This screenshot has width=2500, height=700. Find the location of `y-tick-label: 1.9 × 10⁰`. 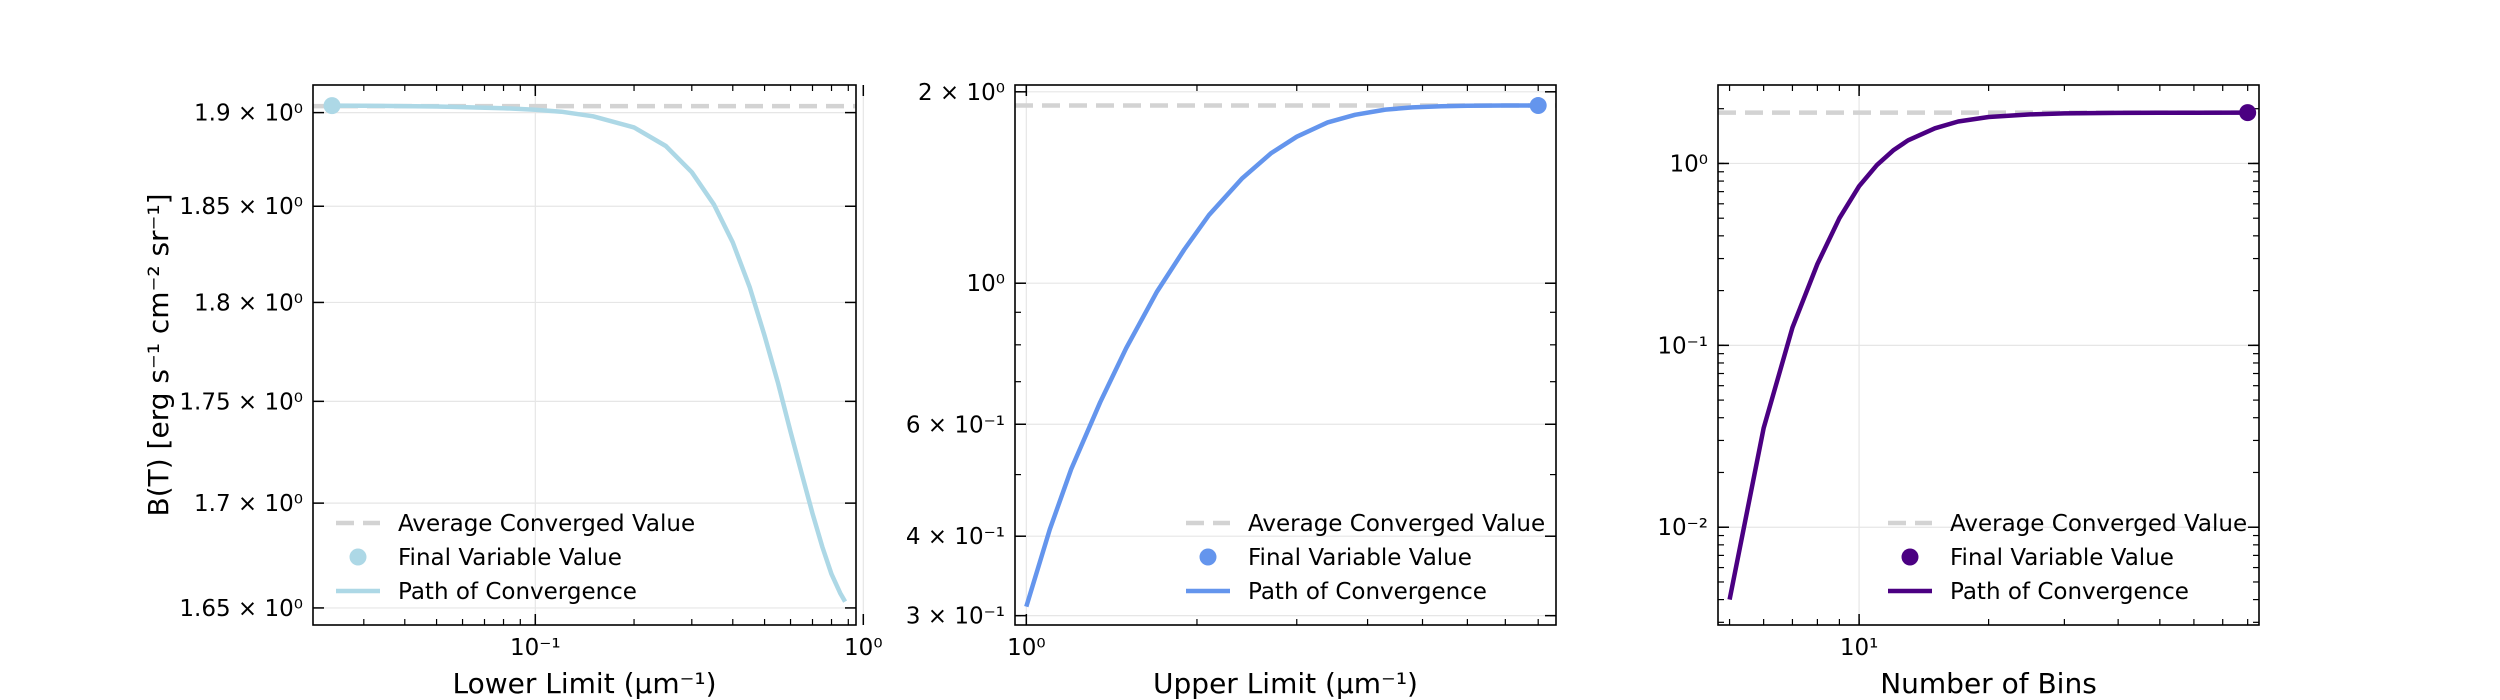

y-tick-label: 1.9 × 10⁰ is located at coordinates (248, 114).